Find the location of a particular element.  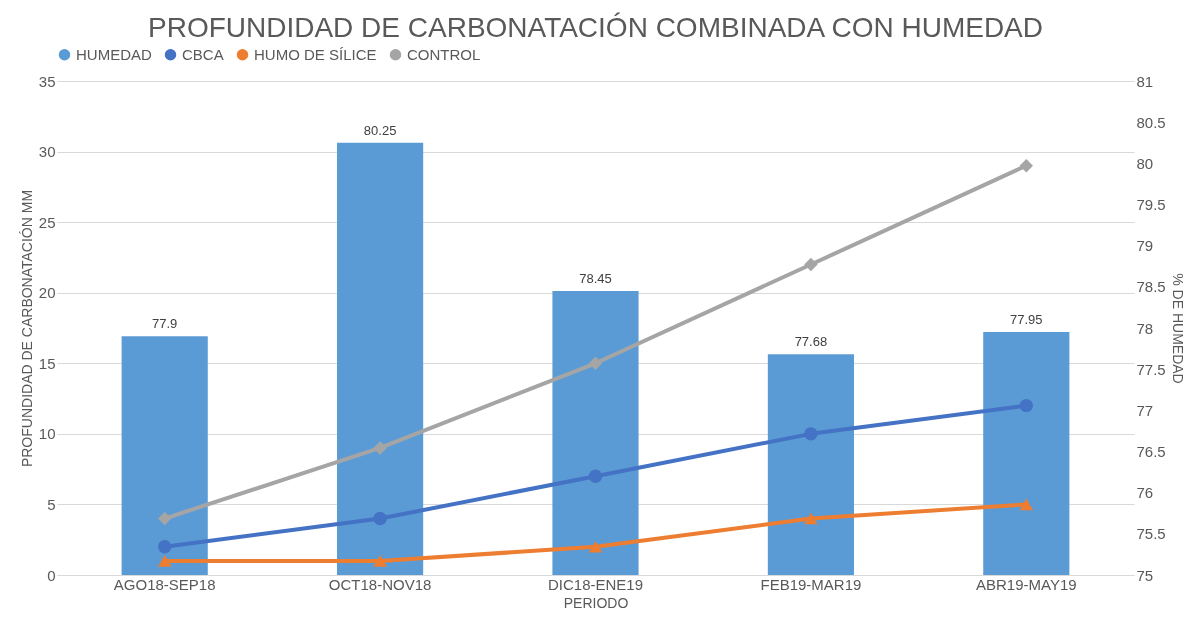

legend-label: HUMO DE SÍLICE is located at coordinates (315, 54).